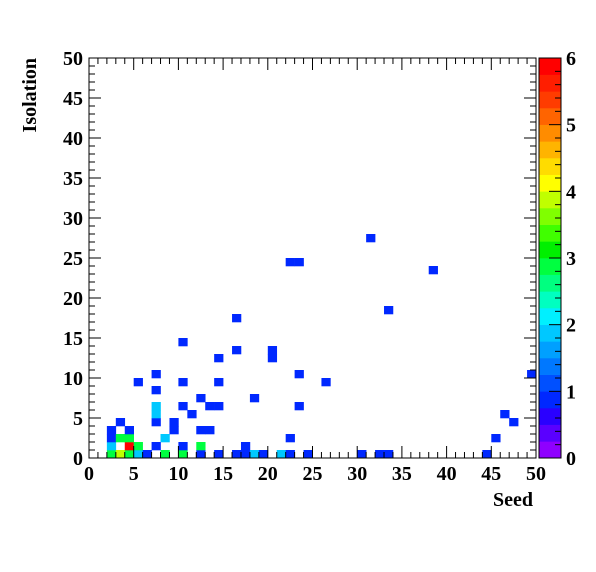 This screenshot has width=596, height=572. Describe the element at coordinates (73, 59) in the screenshot. I see `y-tick-label: 50` at that location.